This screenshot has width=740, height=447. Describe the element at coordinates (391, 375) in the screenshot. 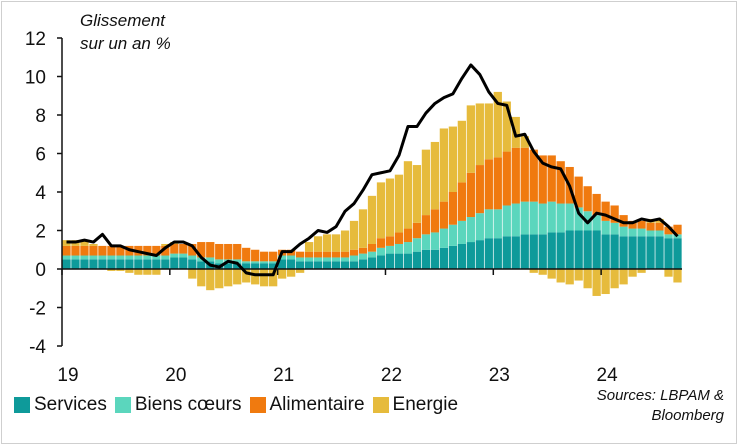

I see `x-tick-label: 22` at that location.